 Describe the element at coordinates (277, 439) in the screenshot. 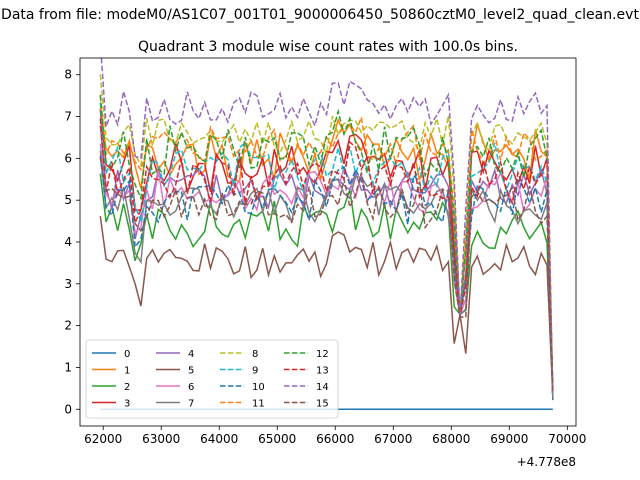

I see `x-tick-label: 65000` at that location.